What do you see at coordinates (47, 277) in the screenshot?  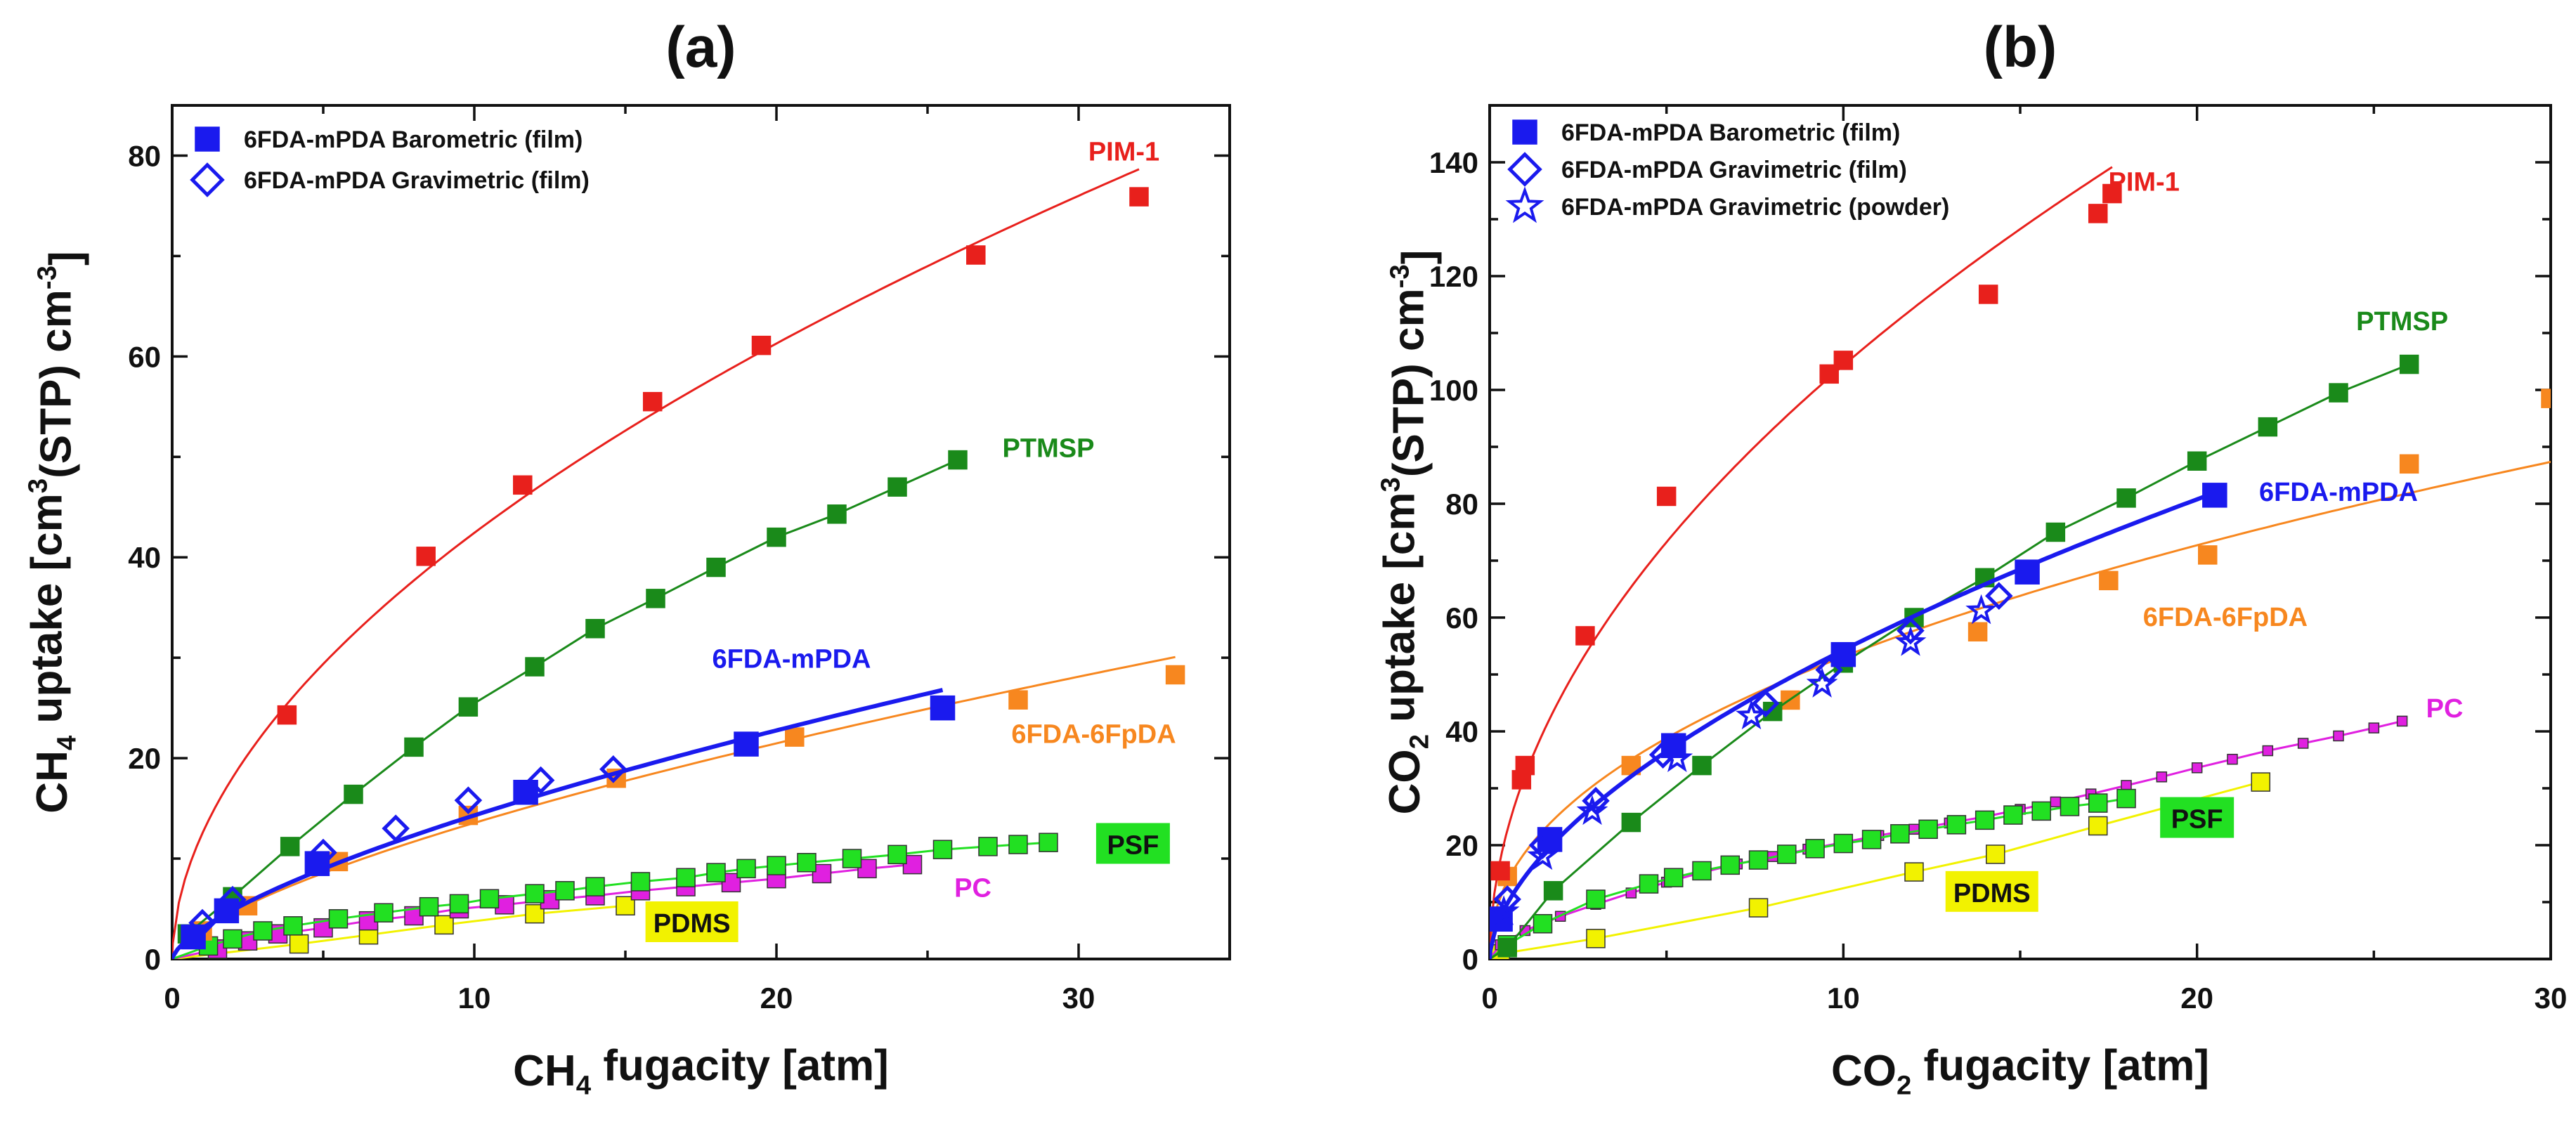 I see `label-part: -3` at bounding box center [47, 277].